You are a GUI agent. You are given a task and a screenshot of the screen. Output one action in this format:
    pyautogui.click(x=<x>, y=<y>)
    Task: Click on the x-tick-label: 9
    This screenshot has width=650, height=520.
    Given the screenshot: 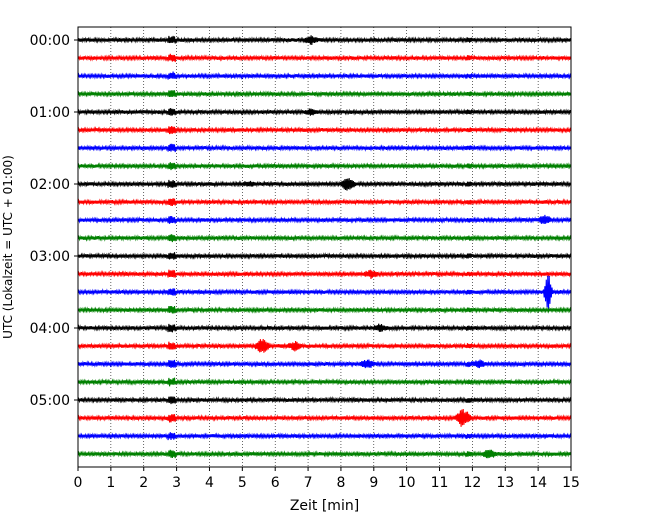 What is the action you would take?
    pyautogui.click(x=373, y=483)
    